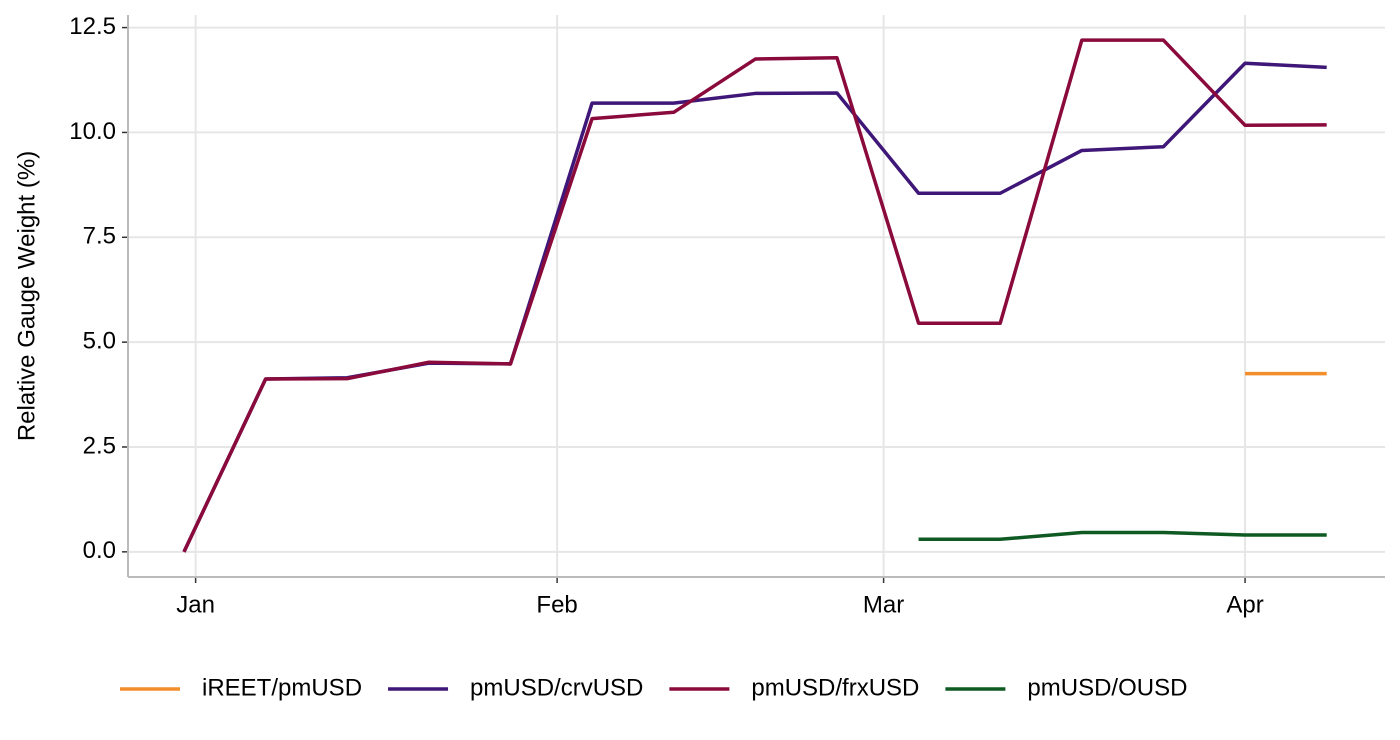 The image size is (1400, 740). What do you see at coordinates (883, 604) in the screenshot?
I see `x-tick-label: Mar` at bounding box center [883, 604].